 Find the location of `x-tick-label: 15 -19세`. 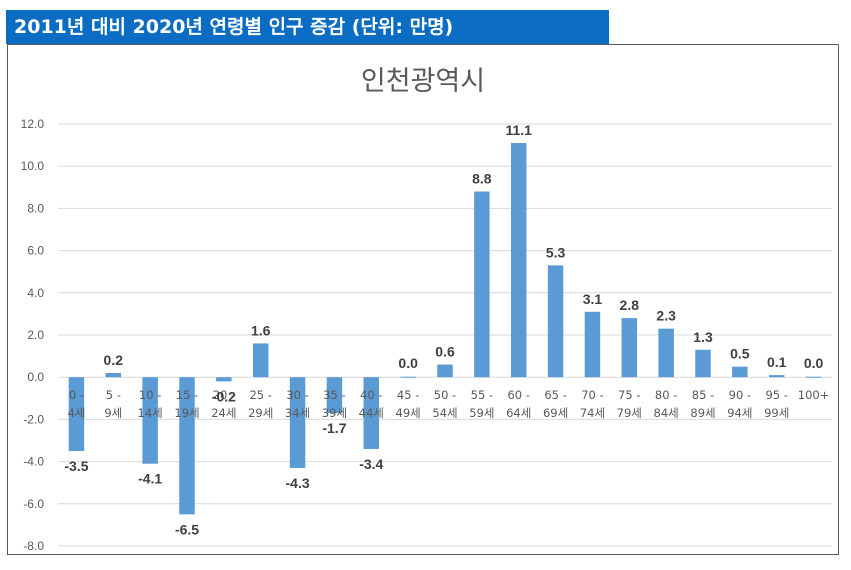

x-tick-label: 15 -19세 is located at coordinates (186, 404).